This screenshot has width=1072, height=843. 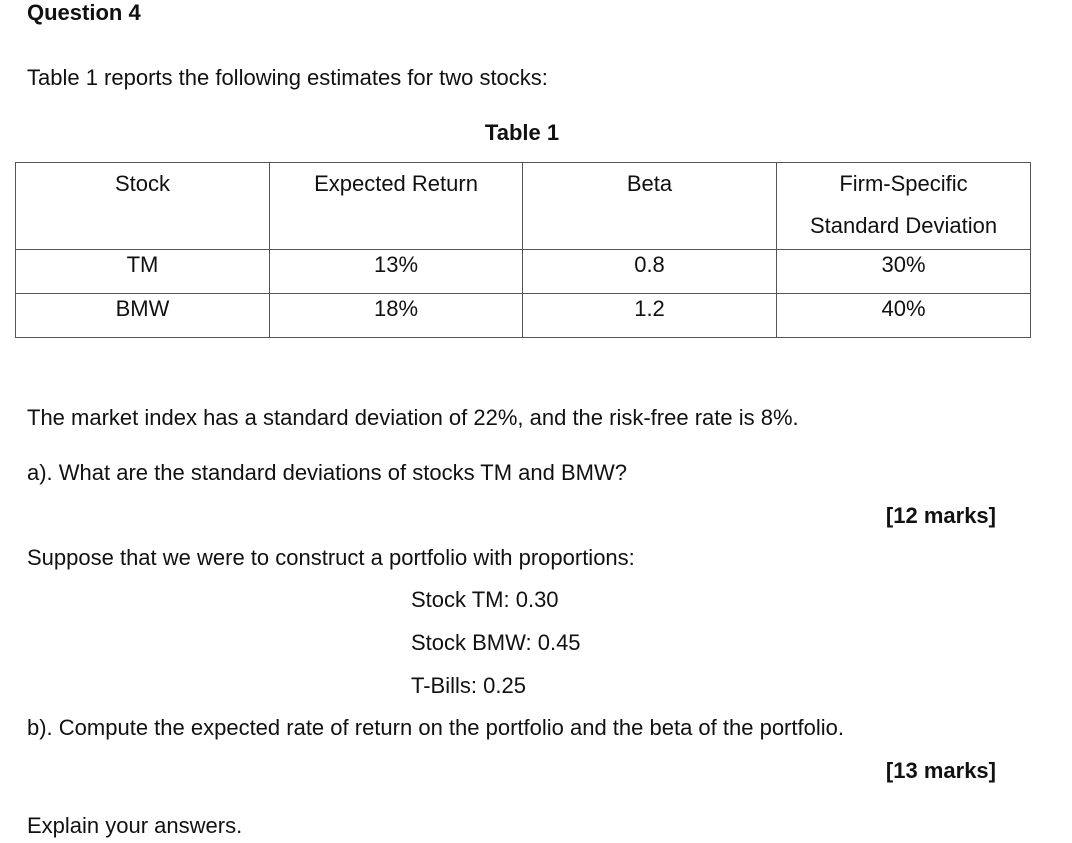 I want to click on header-firm-specific-line2: Standard Deviation, so click(x=903, y=225).